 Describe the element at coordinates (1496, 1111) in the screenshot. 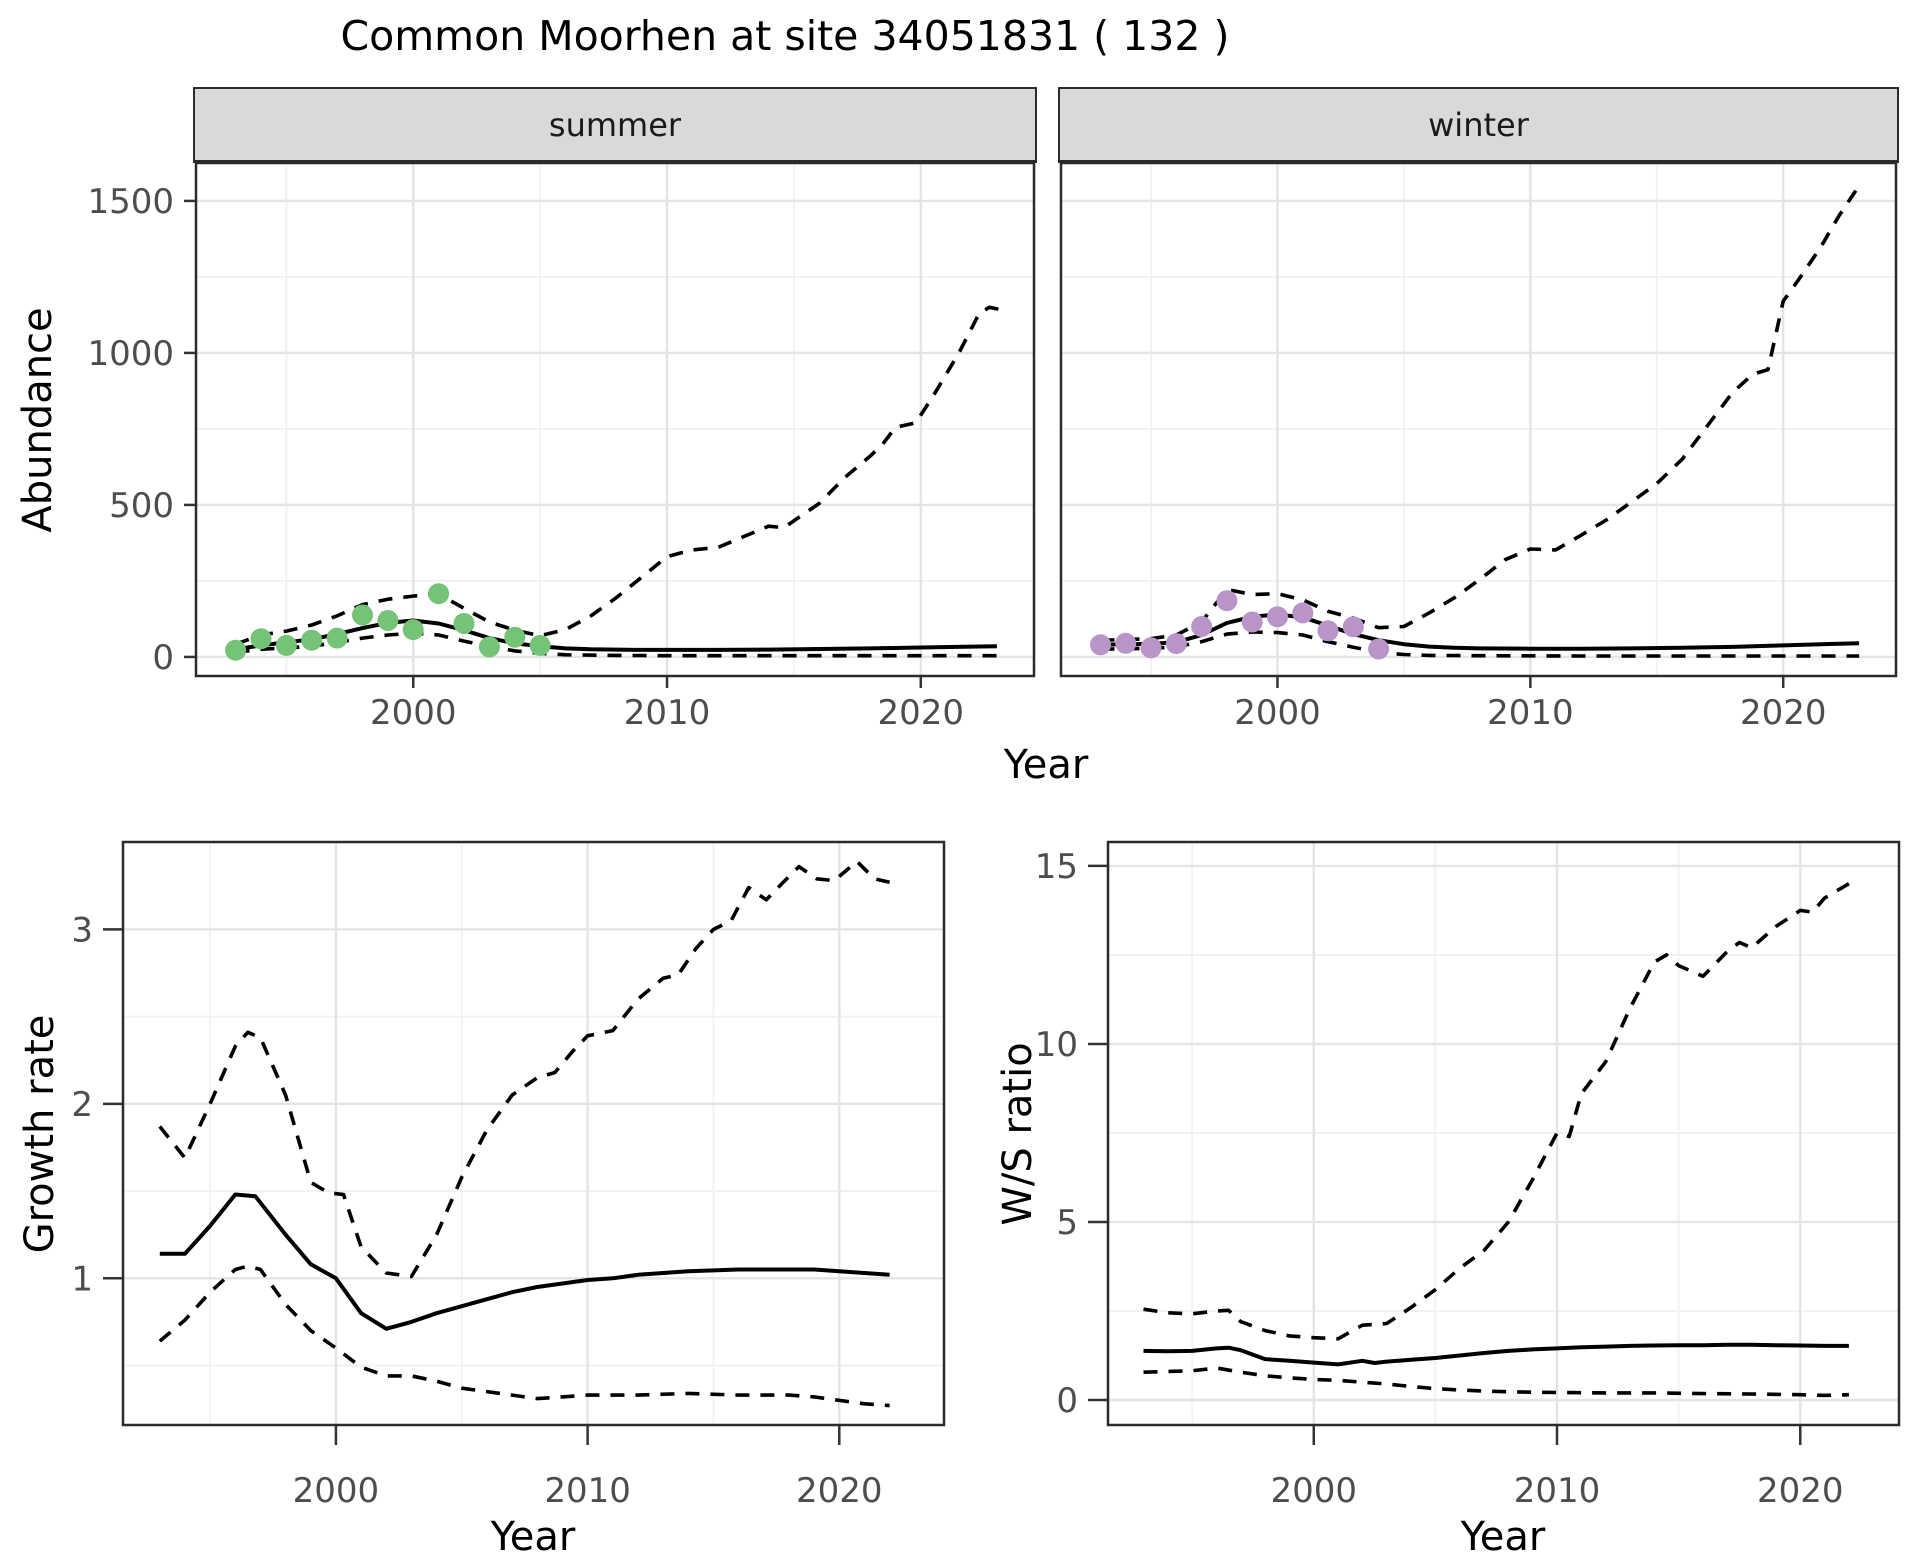

I see `ws-ratio-upper-ci-line` at that location.